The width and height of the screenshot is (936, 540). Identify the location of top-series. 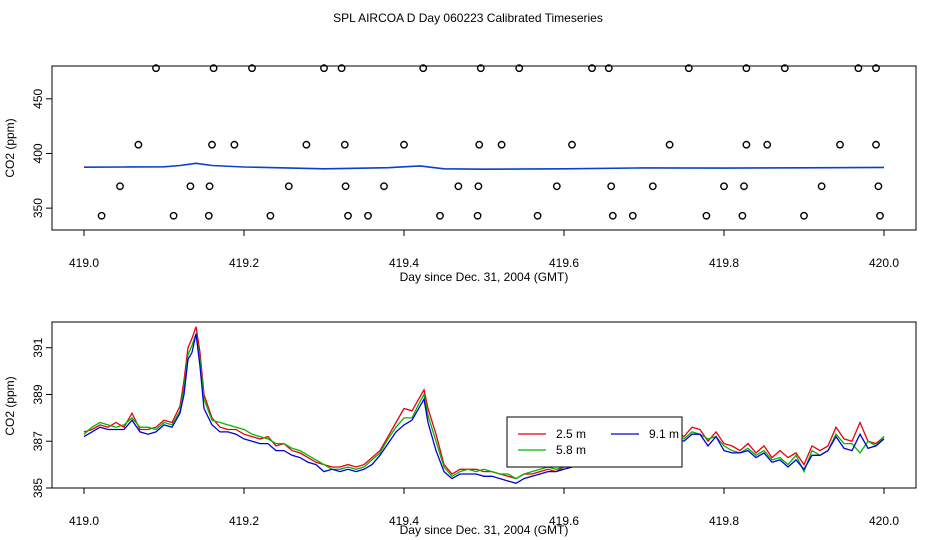
(484, 166).